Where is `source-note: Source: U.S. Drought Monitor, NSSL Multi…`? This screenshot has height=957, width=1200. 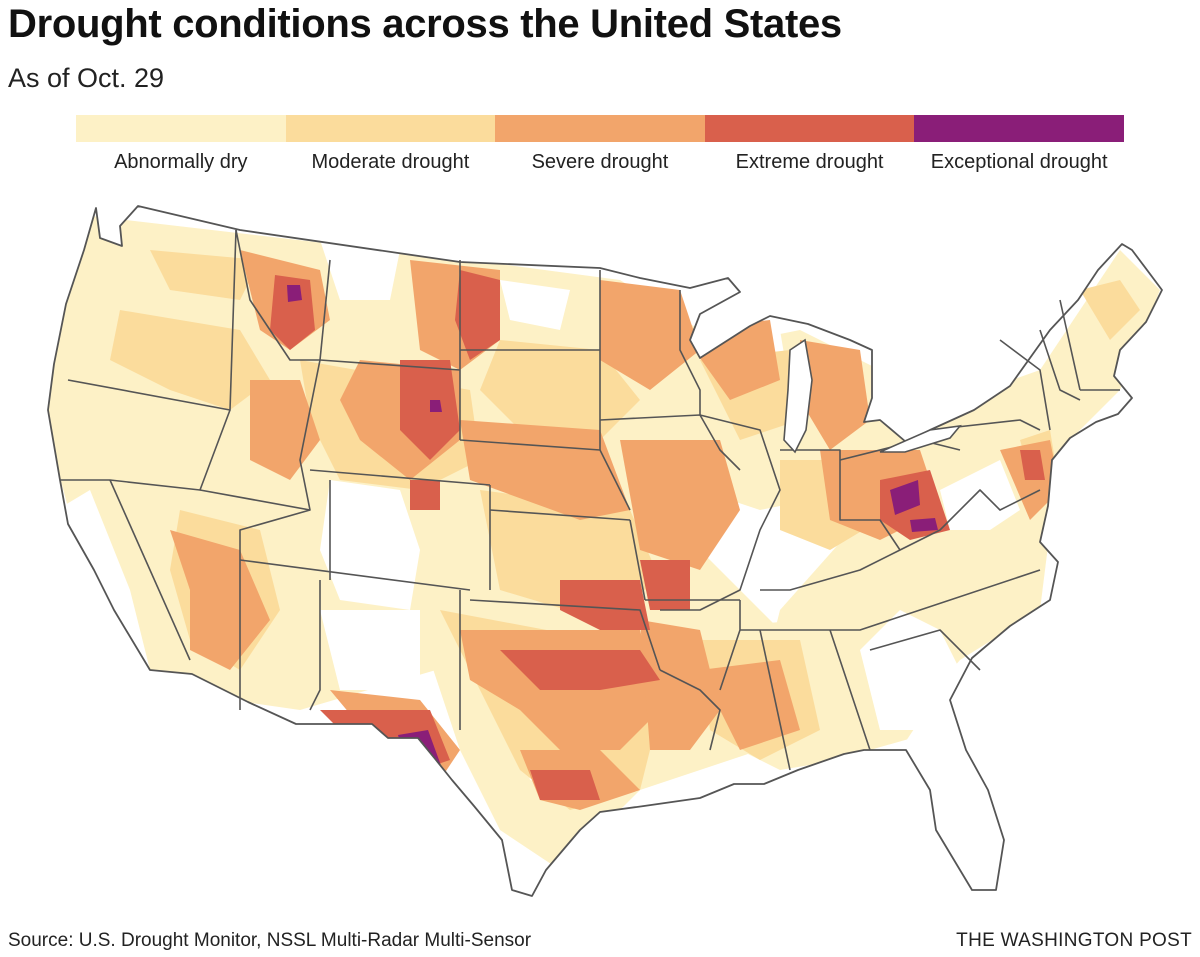
source-note: Source: U.S. Drought Monitor, NSSL Multi… is located at coordinates (270, 940).